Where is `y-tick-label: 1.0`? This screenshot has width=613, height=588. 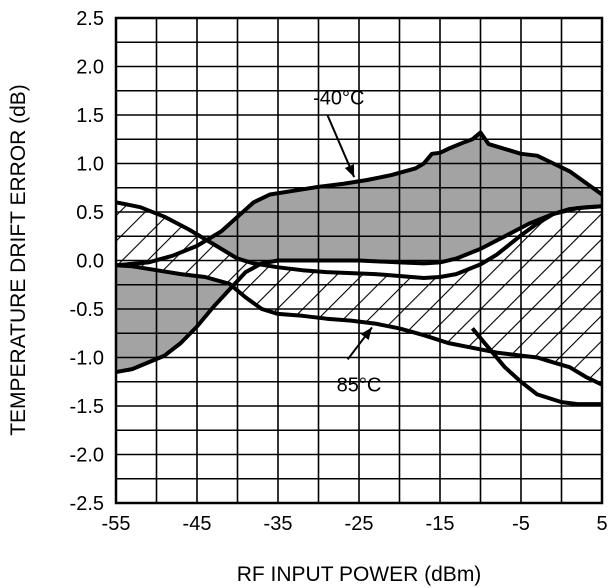
y-tick-label: 1.0 is located at coordinates (90, 165).